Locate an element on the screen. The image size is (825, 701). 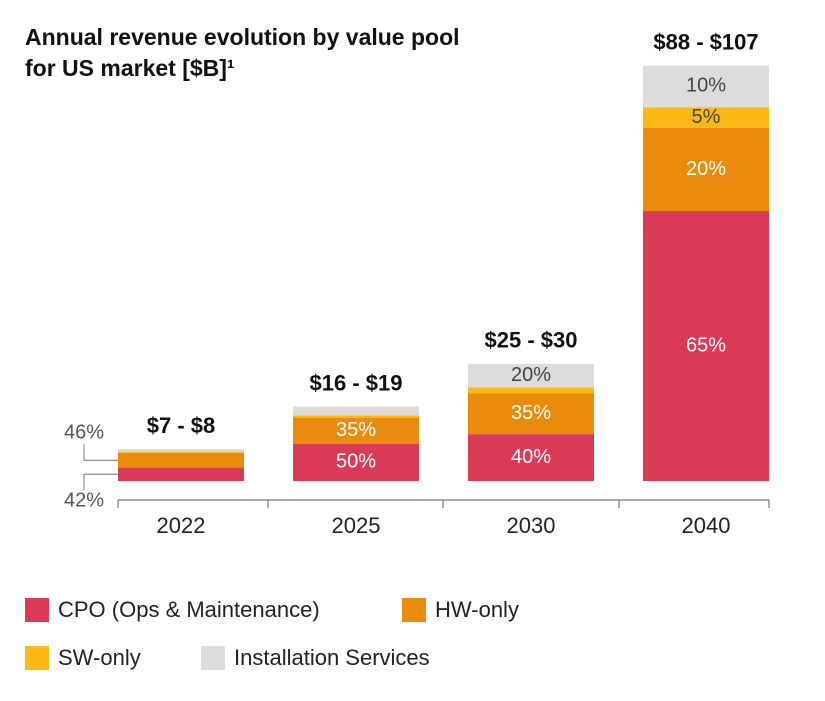
legend-label: HW-only is located at coordinates (477, 609).